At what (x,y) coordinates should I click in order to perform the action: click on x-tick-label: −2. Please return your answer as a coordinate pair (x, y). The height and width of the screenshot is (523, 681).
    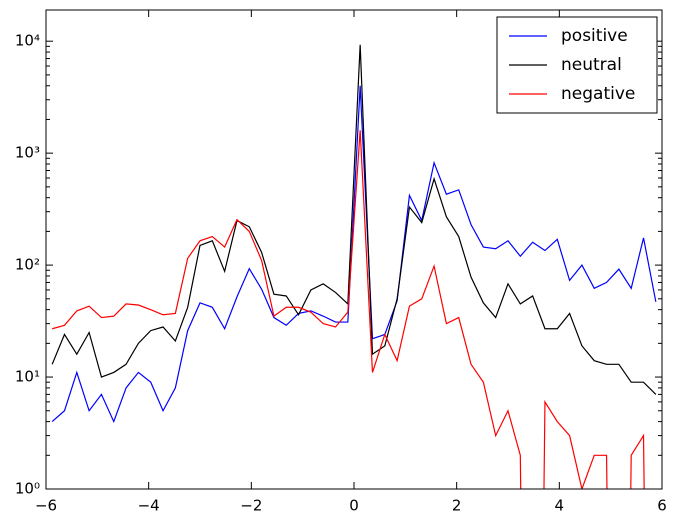
    Looking at the image, I should click on (251, 506).